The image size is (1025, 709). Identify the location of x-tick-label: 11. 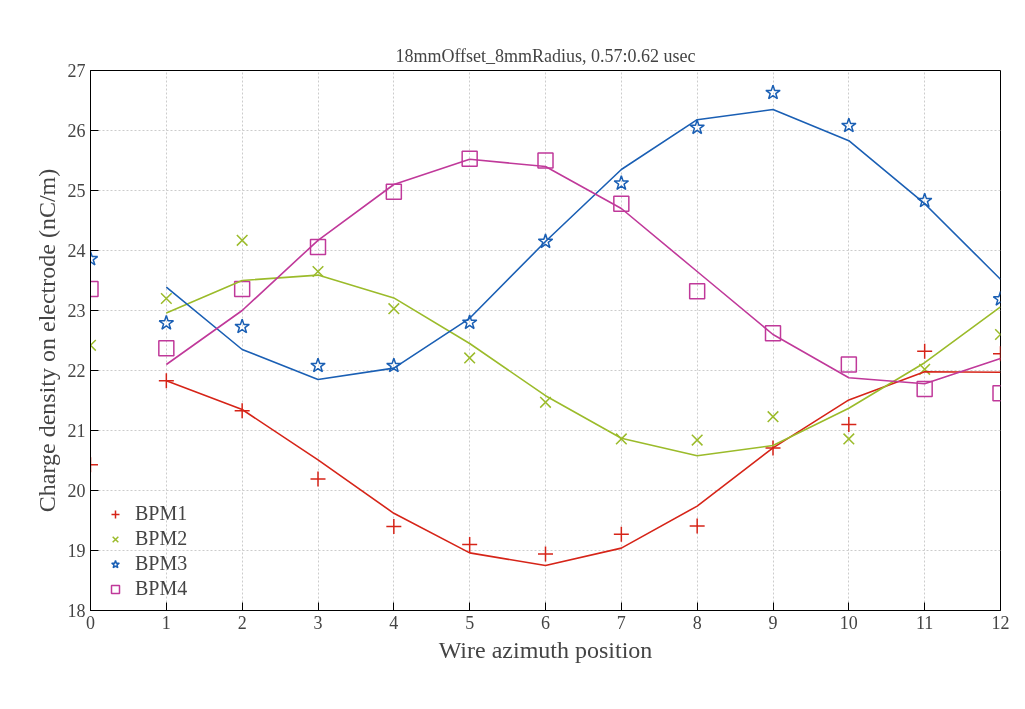
(925, 622).